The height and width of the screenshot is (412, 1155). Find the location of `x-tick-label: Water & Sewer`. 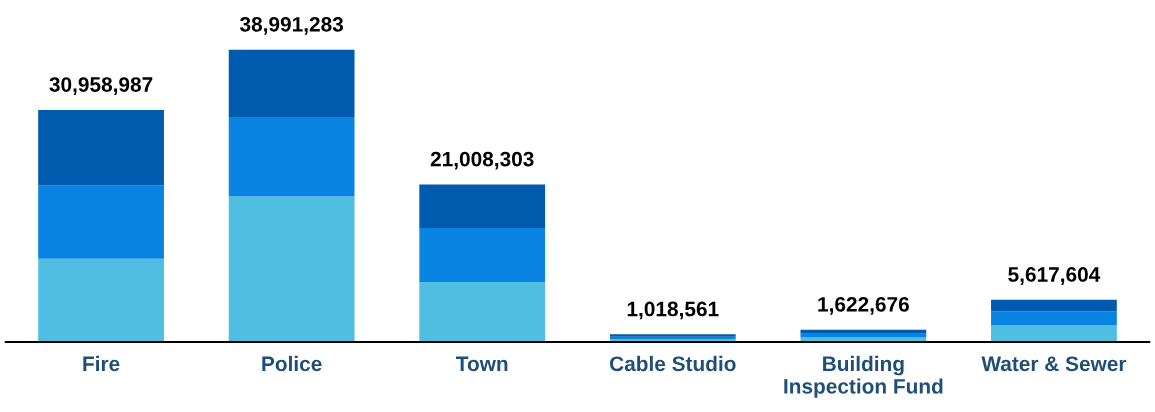

x-tick-label: Water & Sewer is located at coordinates (1054, 364).